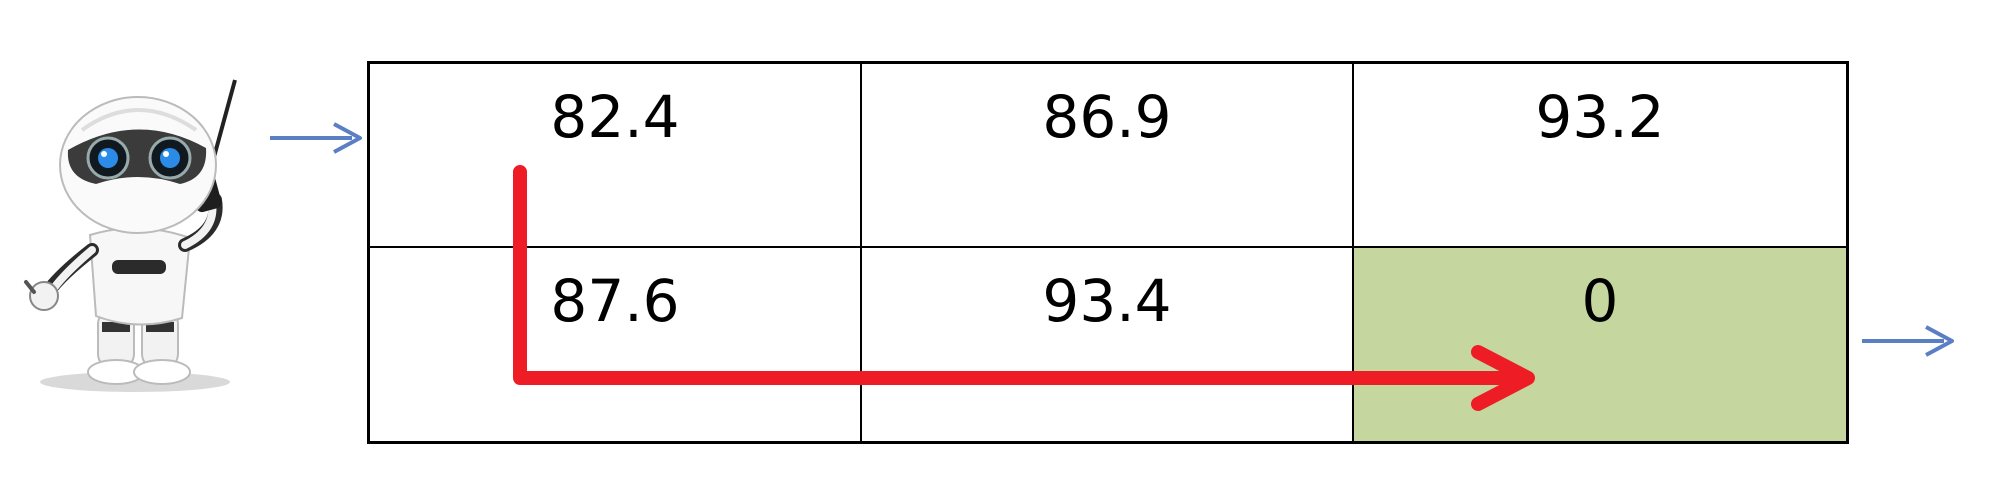 This screenshot has width=1999, height=490. Describe the element at coordinates (1107, 117) in the screenshot. I see `cell-value: 86.9` at that location.